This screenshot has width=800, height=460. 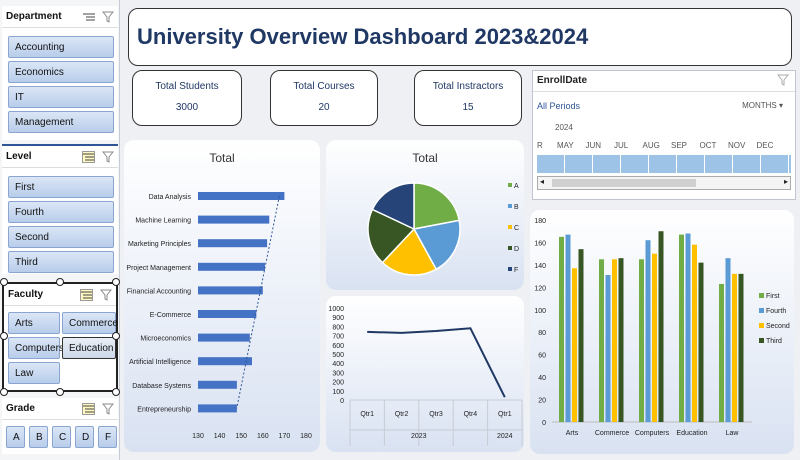 What do you see at coordinates (540, 288) in the screenshot?
I see `y-tick-label: 120` at bounding box center [540, 288].